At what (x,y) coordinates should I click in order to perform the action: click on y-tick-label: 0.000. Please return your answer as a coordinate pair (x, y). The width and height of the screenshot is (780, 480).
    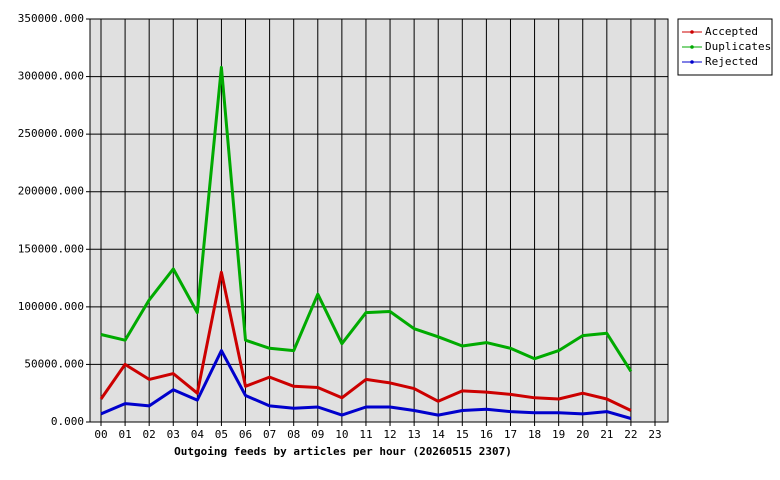
    Looking at the image, I should click on (67, 421).